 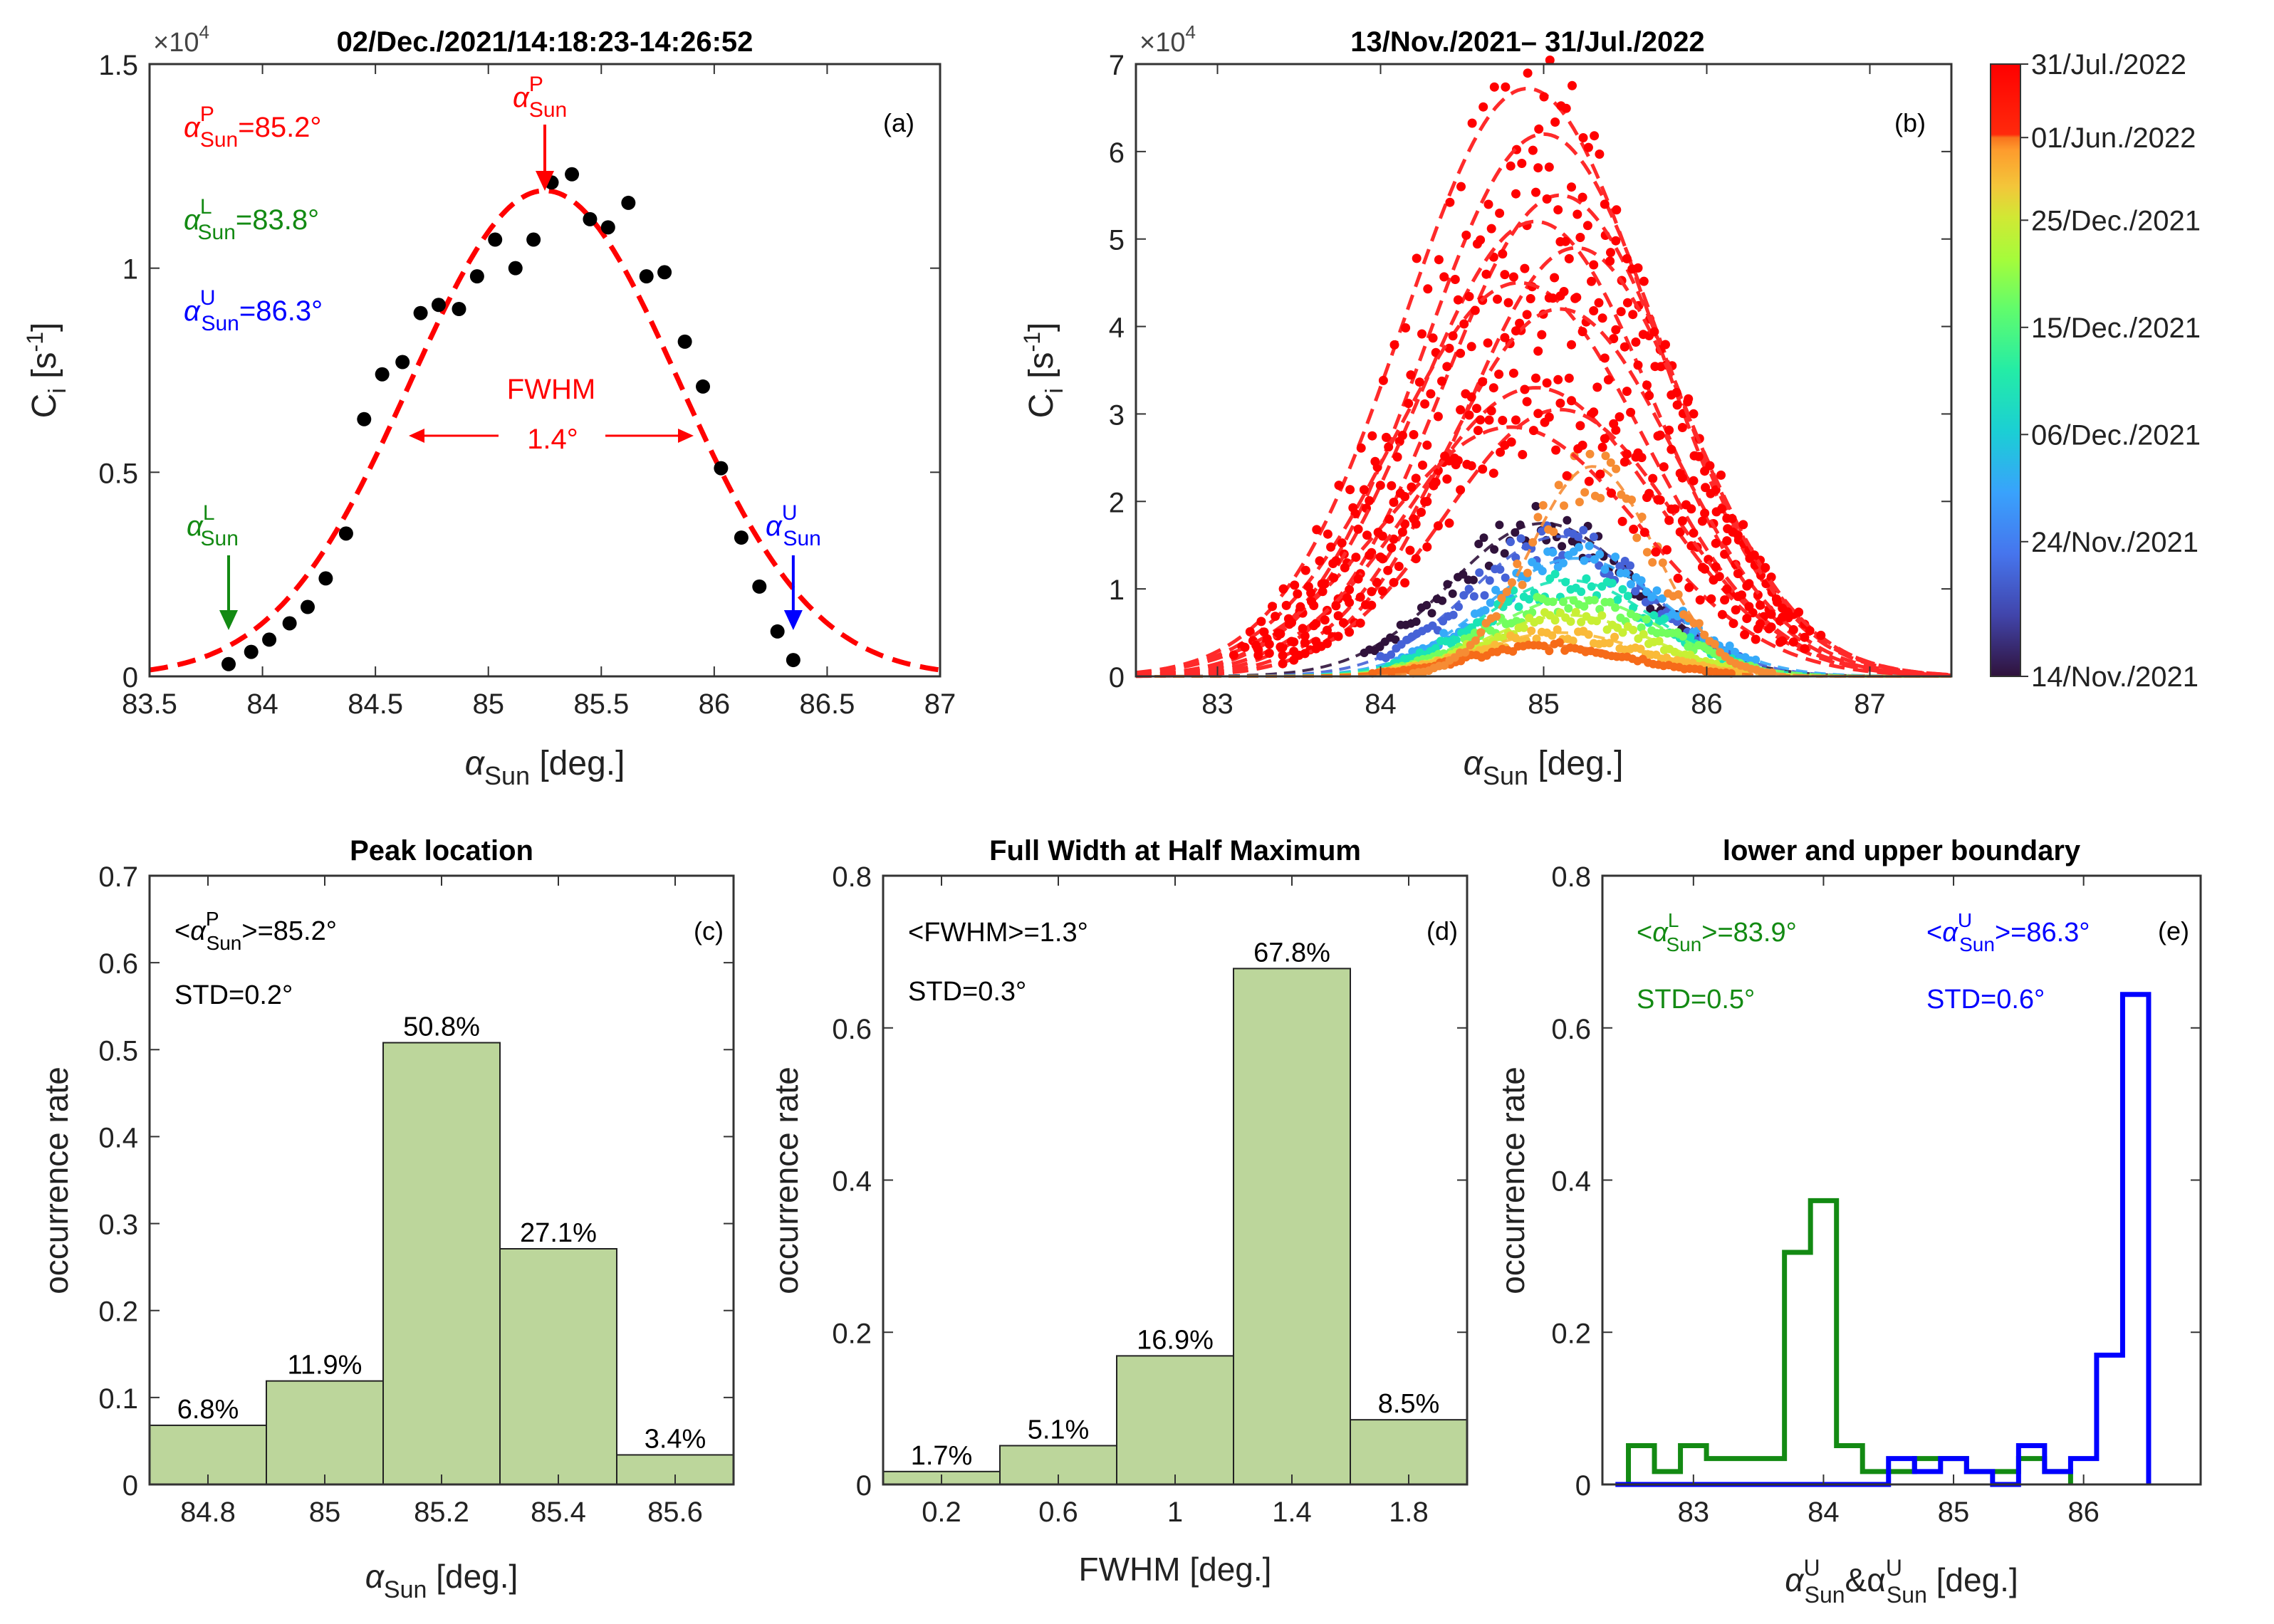 I want to click on panel-c-data-layer: 6.8% 11.9% 50.8% 27.1% 3.4%, so click(x=442, y=1249).